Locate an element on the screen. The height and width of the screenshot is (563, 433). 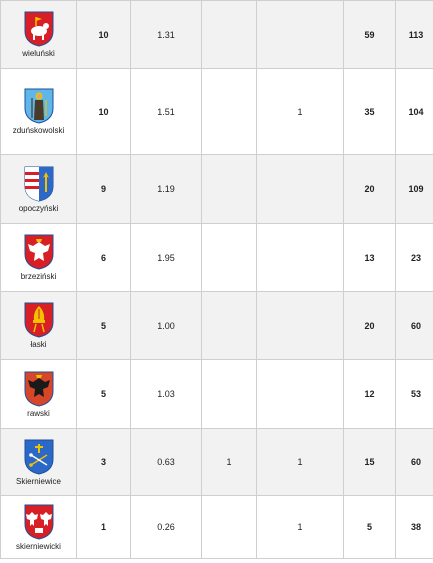
saint-crest-icon is located at coordinates (38, 106).